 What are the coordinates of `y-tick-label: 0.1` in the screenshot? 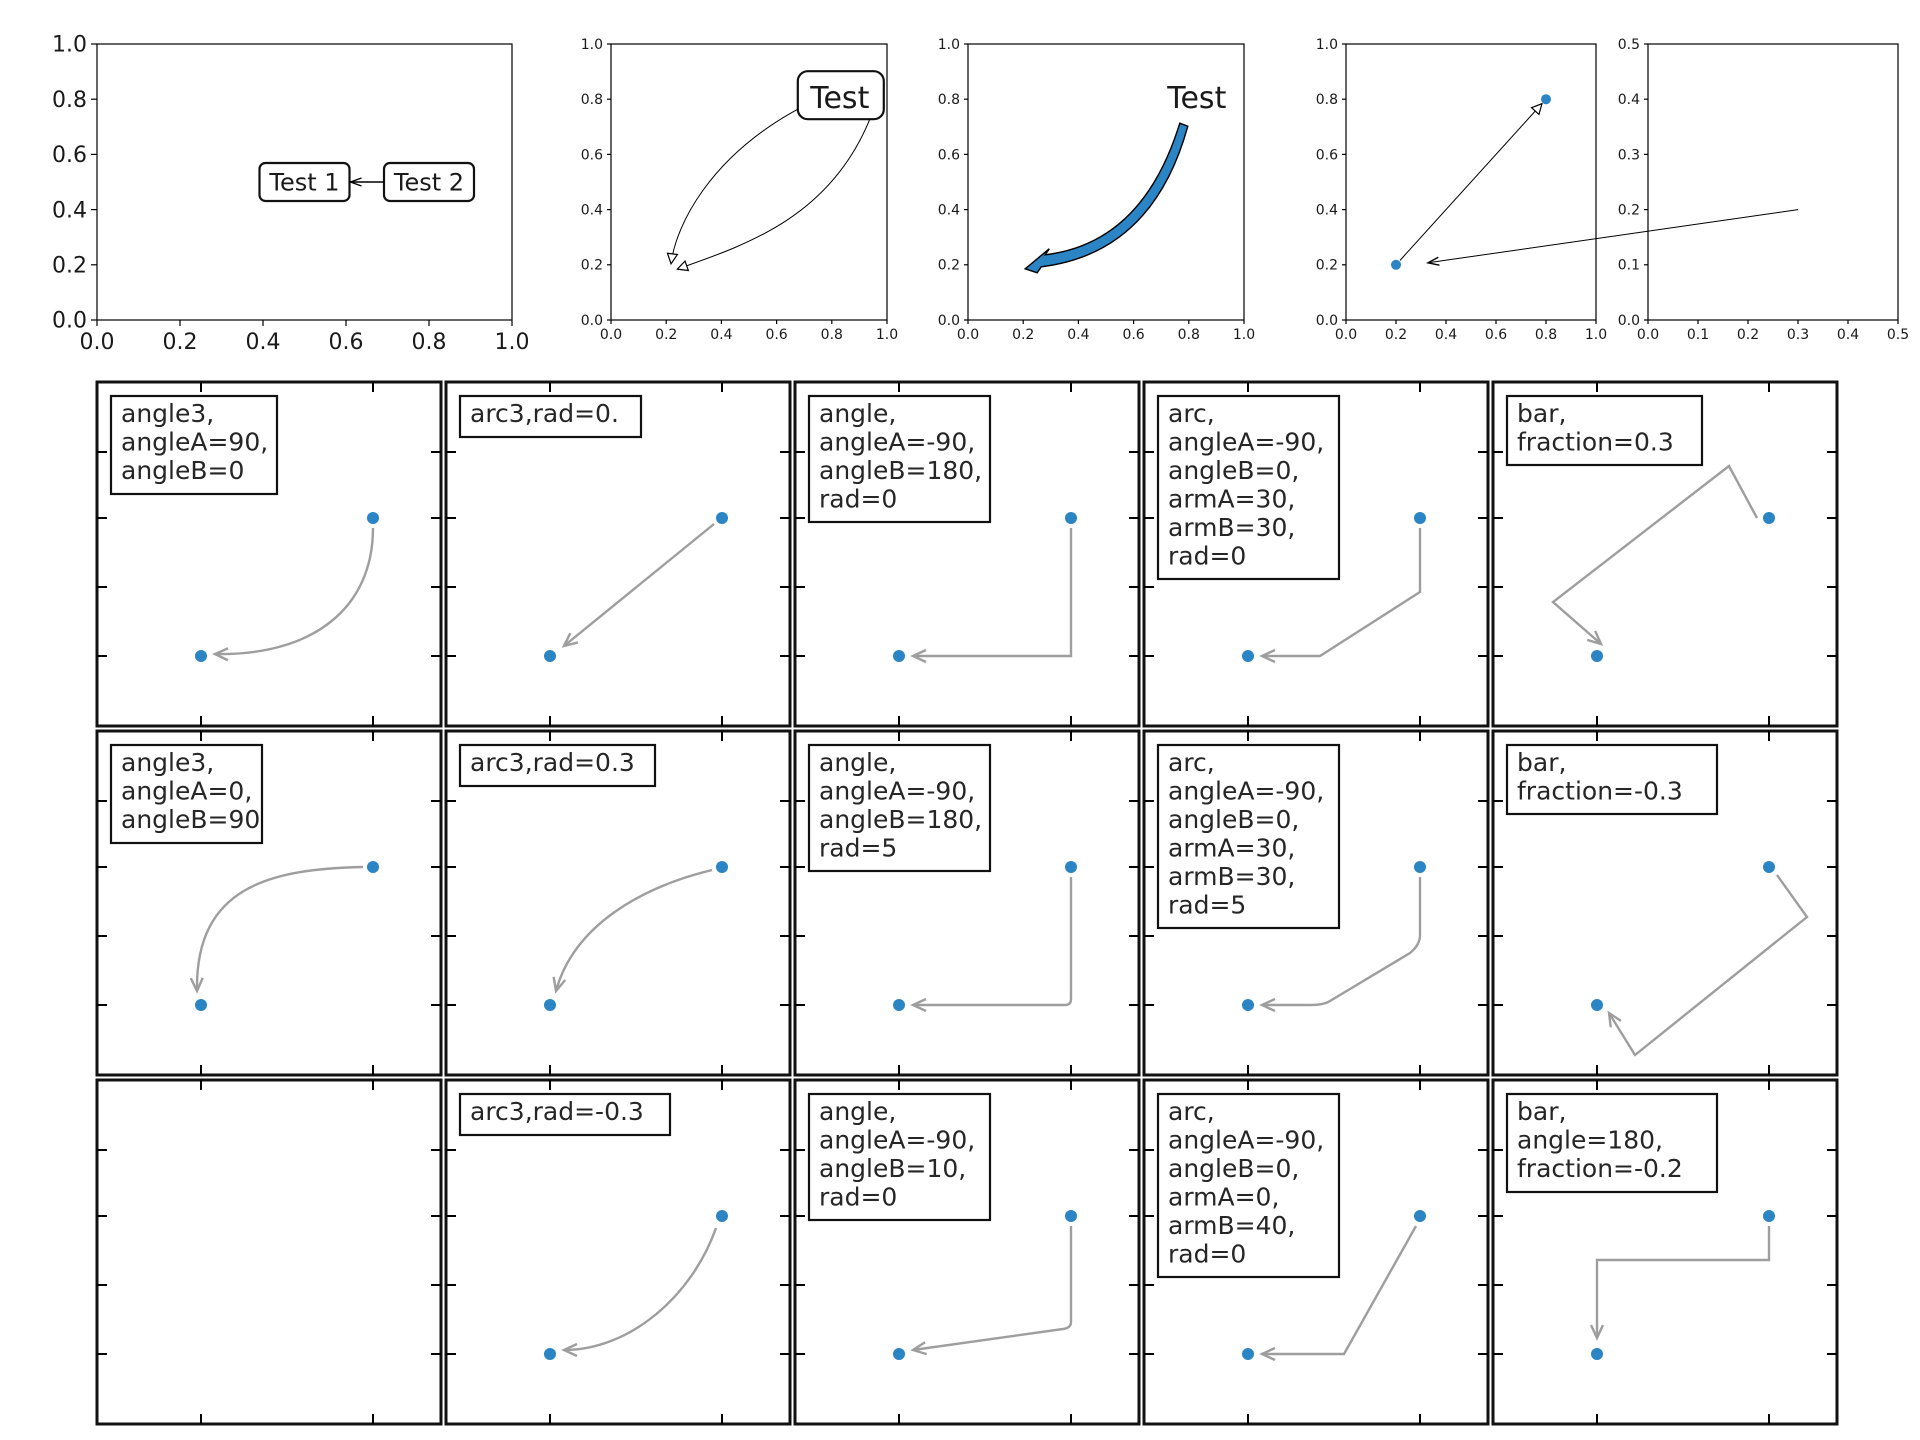 It's located at (1629, 266).